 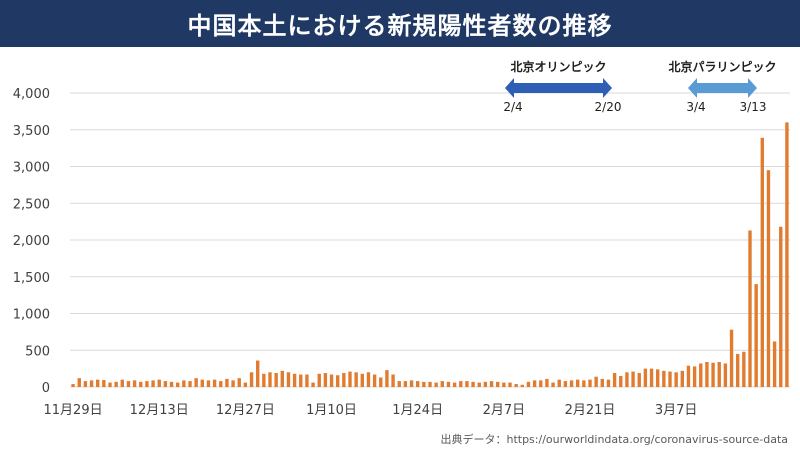 What do you see at coordinates (558, 66) in the screenshot?
I see `olympic-label: 北京オリンピック` at bounding box center [558, 66].